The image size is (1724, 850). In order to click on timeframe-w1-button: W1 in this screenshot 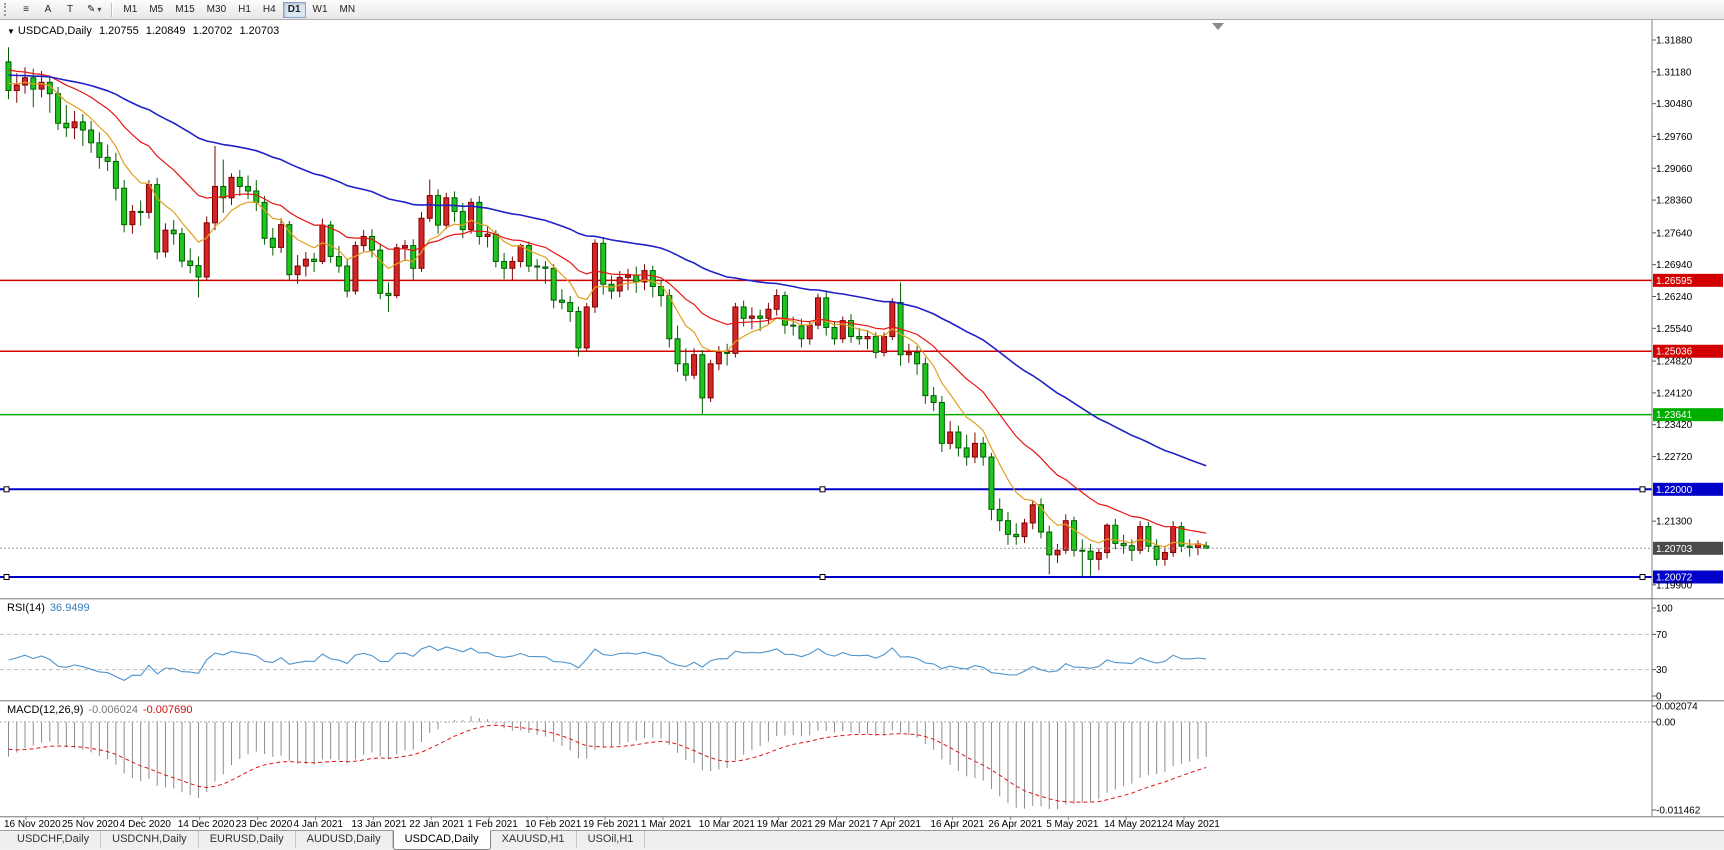, I will do `click(320, 10)`.